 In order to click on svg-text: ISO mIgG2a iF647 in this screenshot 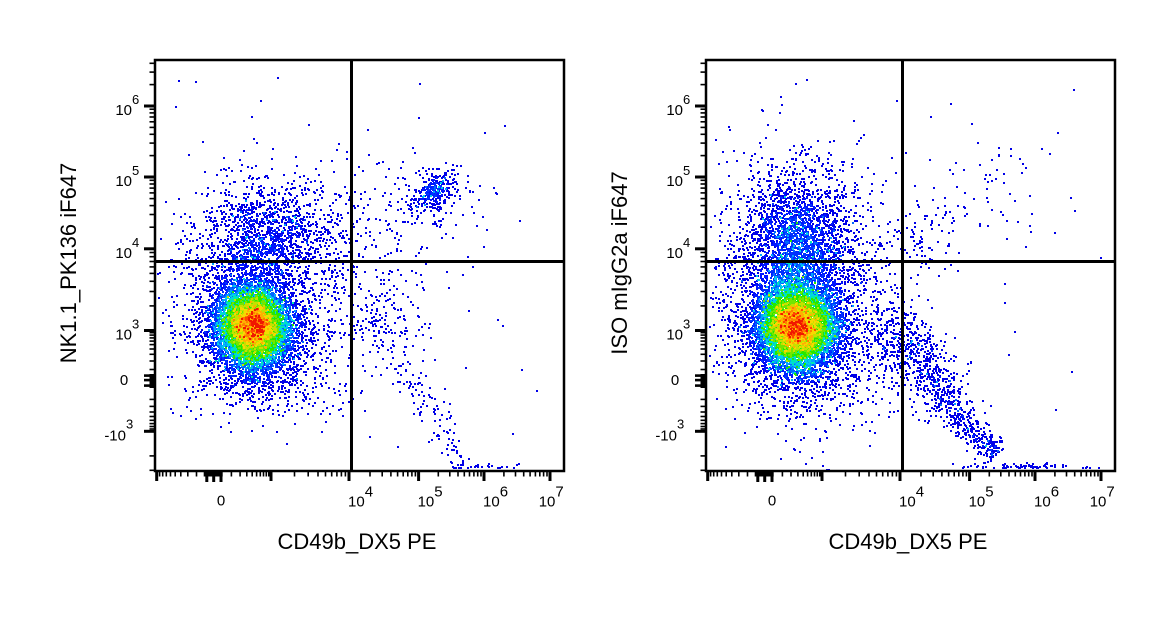, I will do `click(619, 262)`.